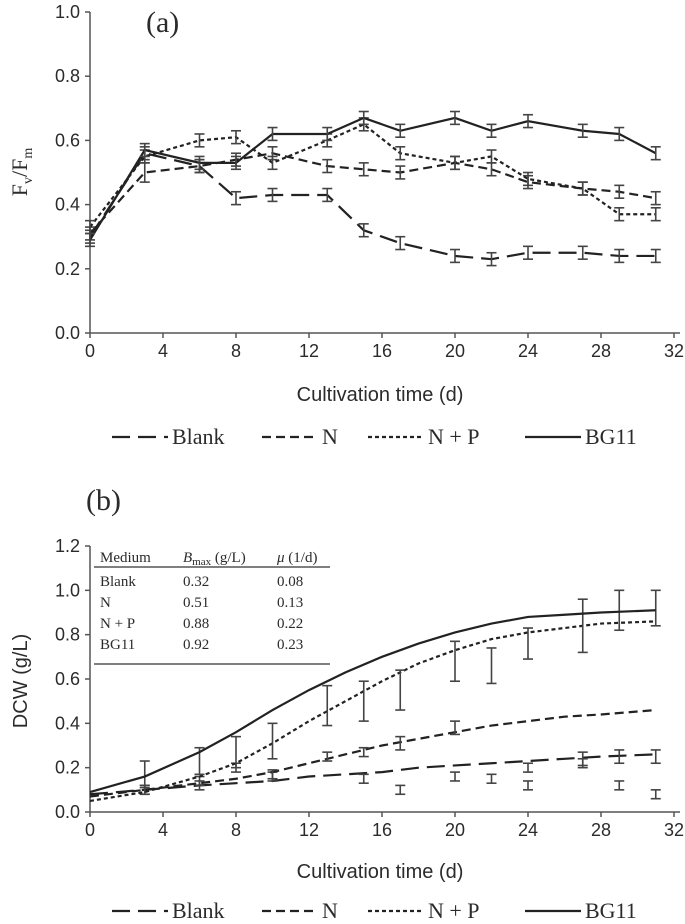 The image size is (685, 924). I want to click on panel-b-ytick-label: 1.0, so click(67, 590).